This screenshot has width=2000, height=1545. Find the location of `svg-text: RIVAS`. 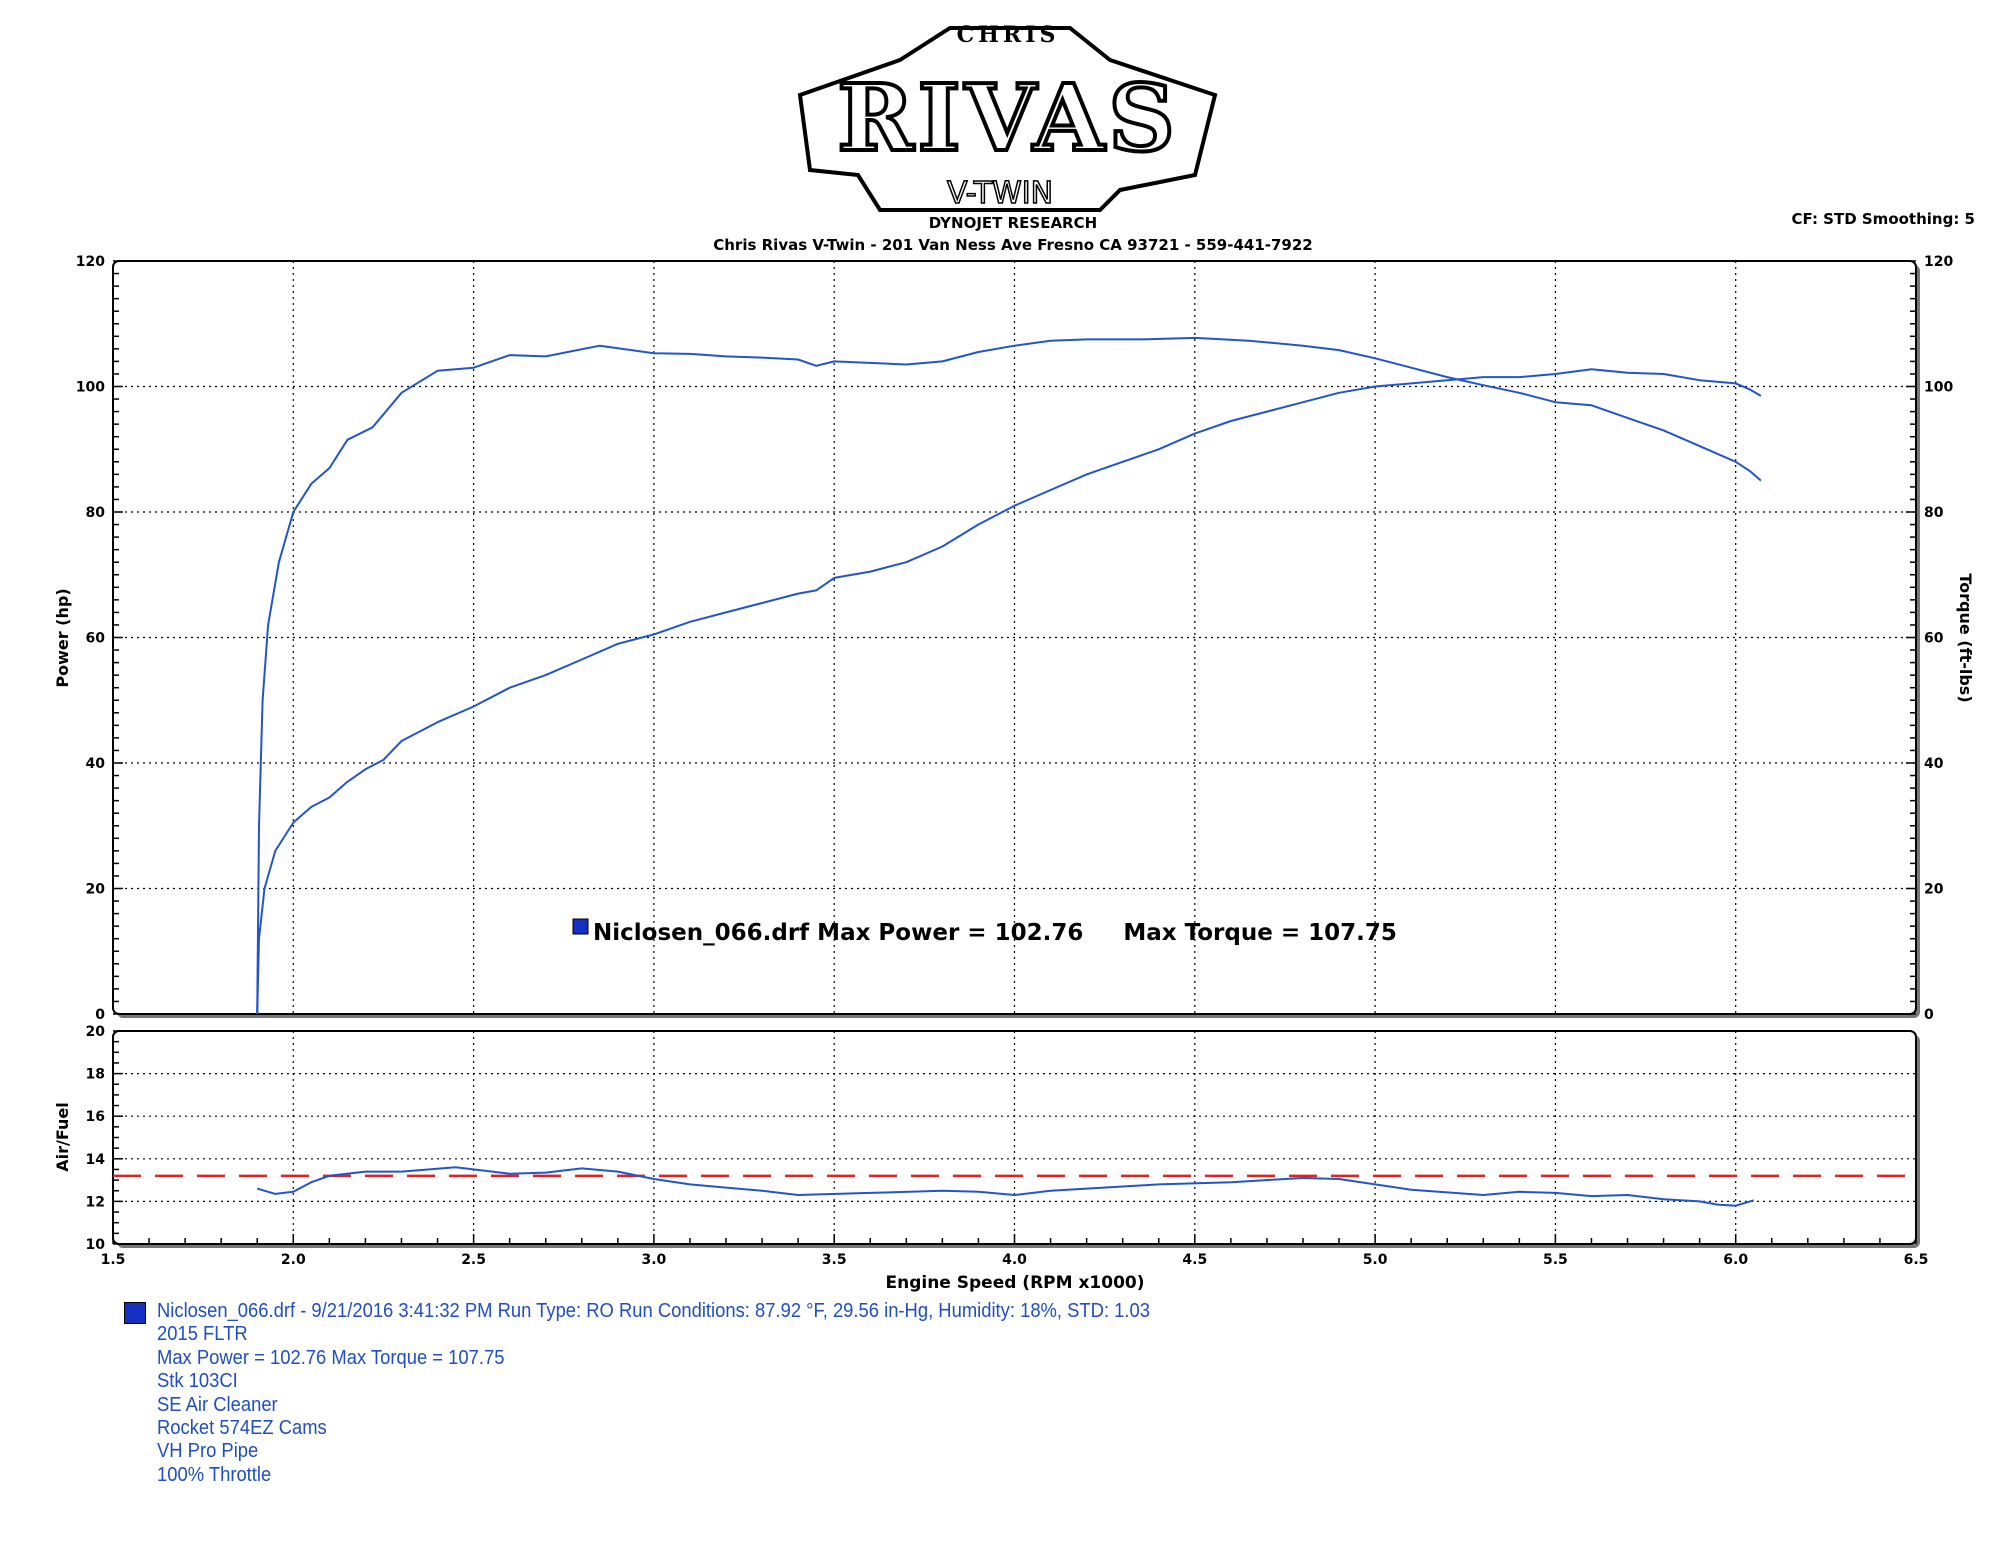

svg-text: RIVAS is located at coordinates (1008, 118).